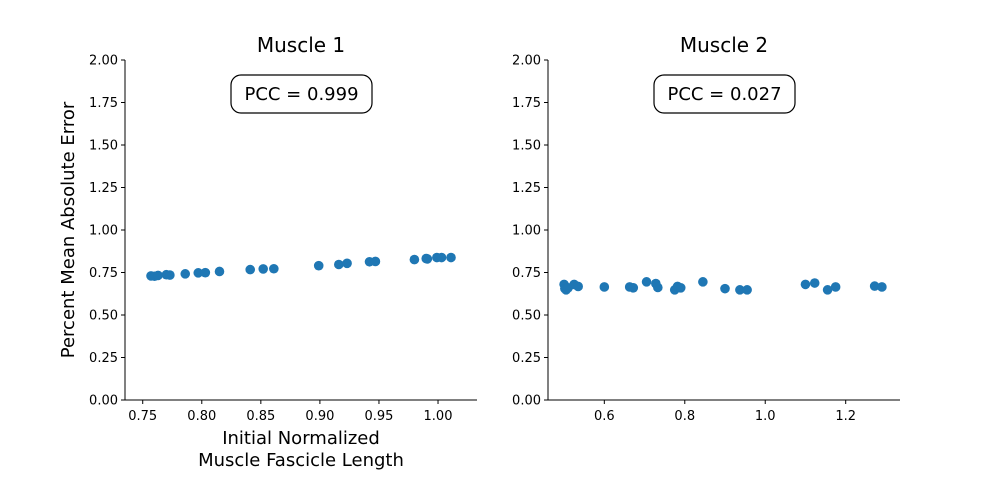 The image size is (1000, 500). Describe the element at coordinates (526, 61) in the screenshot. I see `muscle-2-y-tick-label: 2.00` at that location.